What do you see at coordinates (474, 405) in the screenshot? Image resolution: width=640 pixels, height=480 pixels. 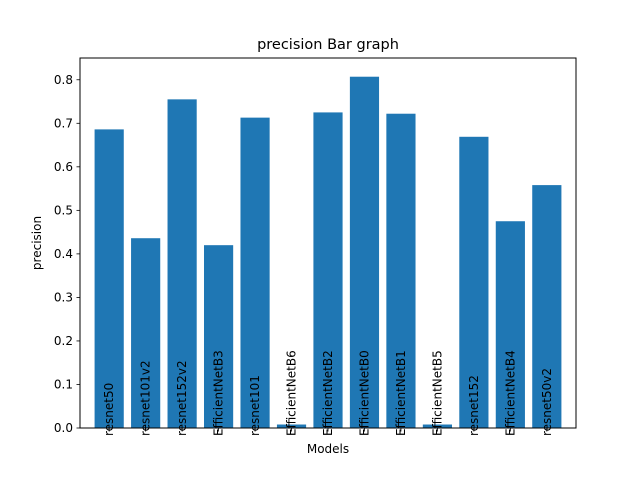 I see `x-tick-label: resnet152` at bounding box center [474, 405].